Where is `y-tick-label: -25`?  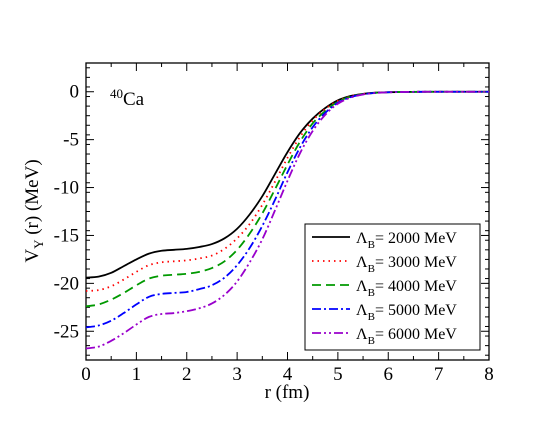
y-tick-label: -25 is located at coordinates (66, 331).